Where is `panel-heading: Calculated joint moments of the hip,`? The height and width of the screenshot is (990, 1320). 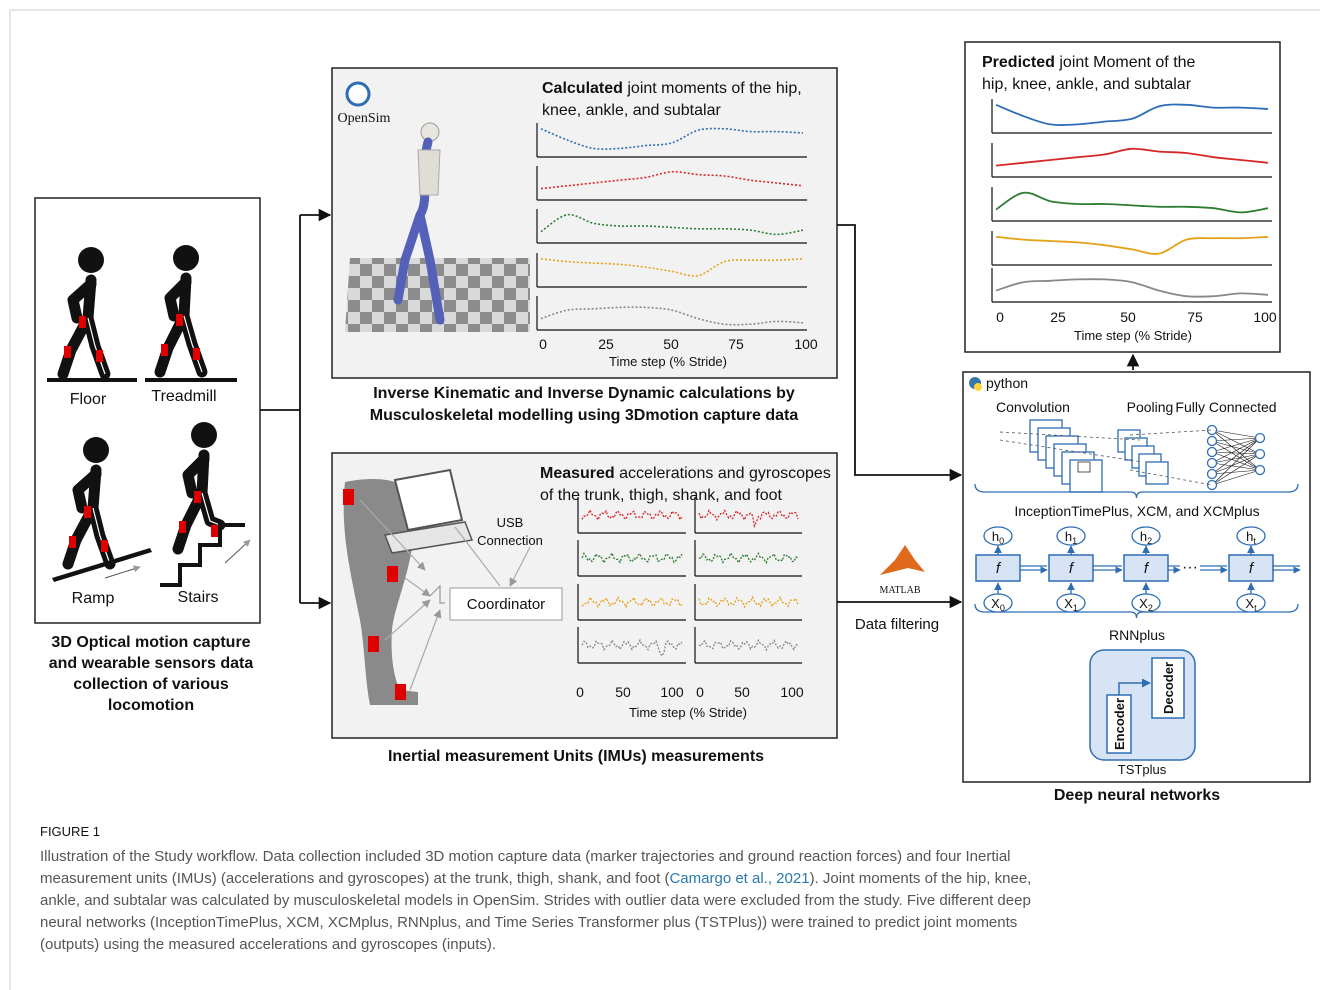 panel-heading: Calculated joint moments of the hip, is located at coordinates (672, 88).